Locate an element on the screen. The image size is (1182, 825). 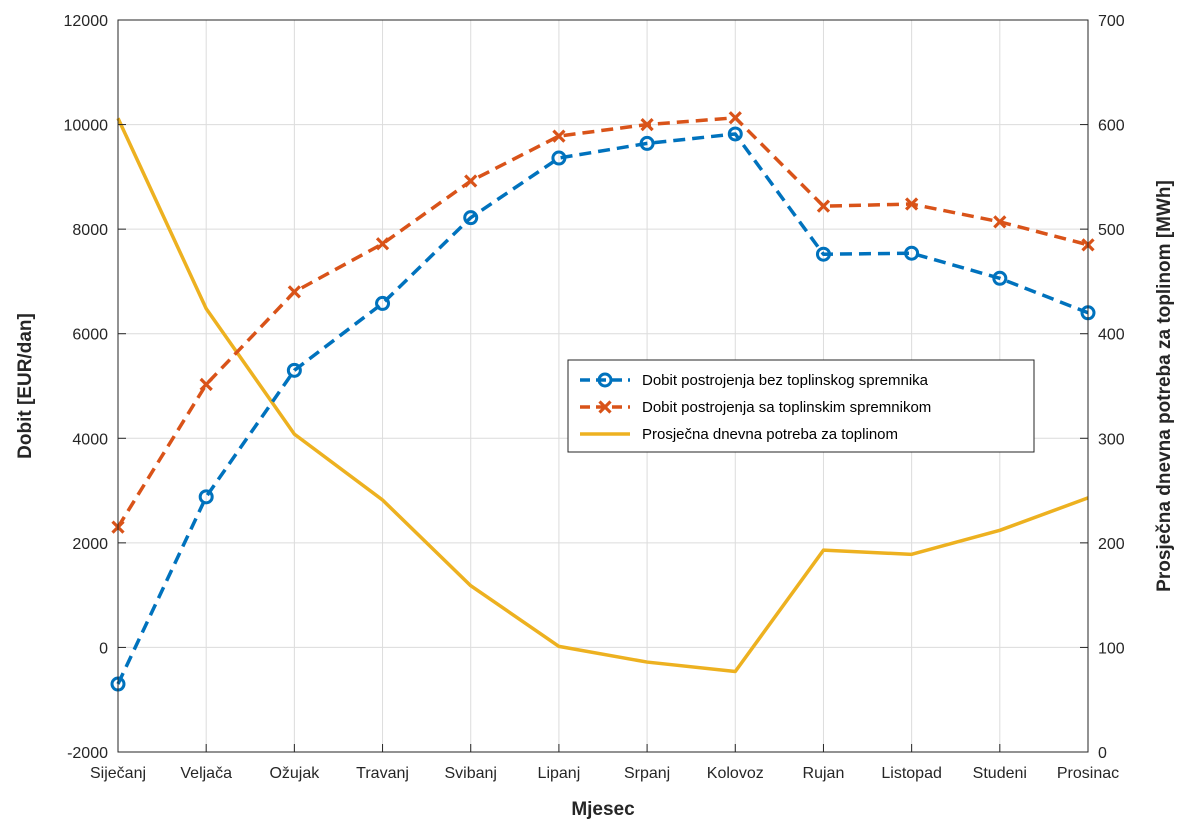
legend-box is located at coordinates (801, 406).